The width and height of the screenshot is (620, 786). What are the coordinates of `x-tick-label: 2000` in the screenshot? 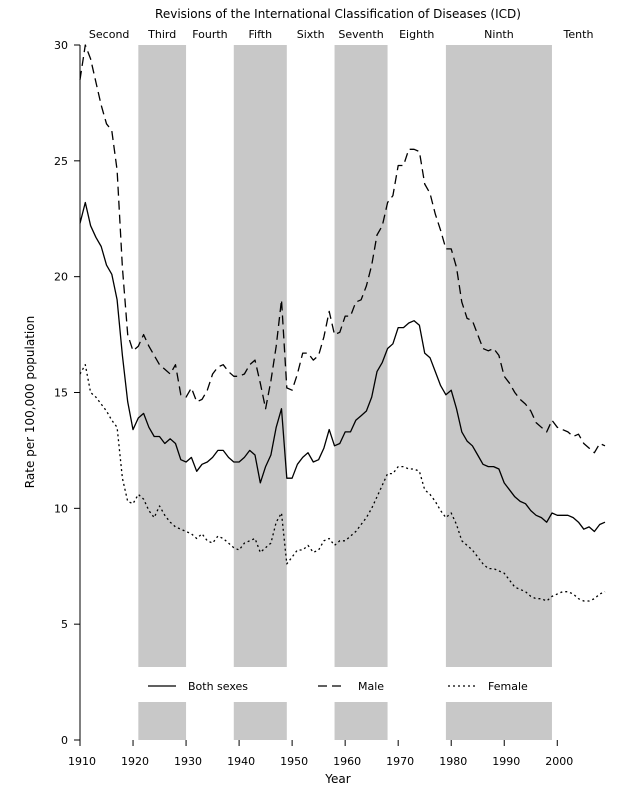 It's located at (559, 761).